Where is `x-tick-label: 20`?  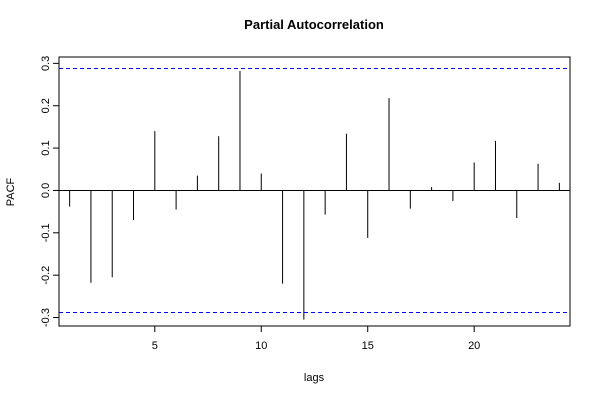
x-tick-label: 20 is located at coordinates (474, 346).